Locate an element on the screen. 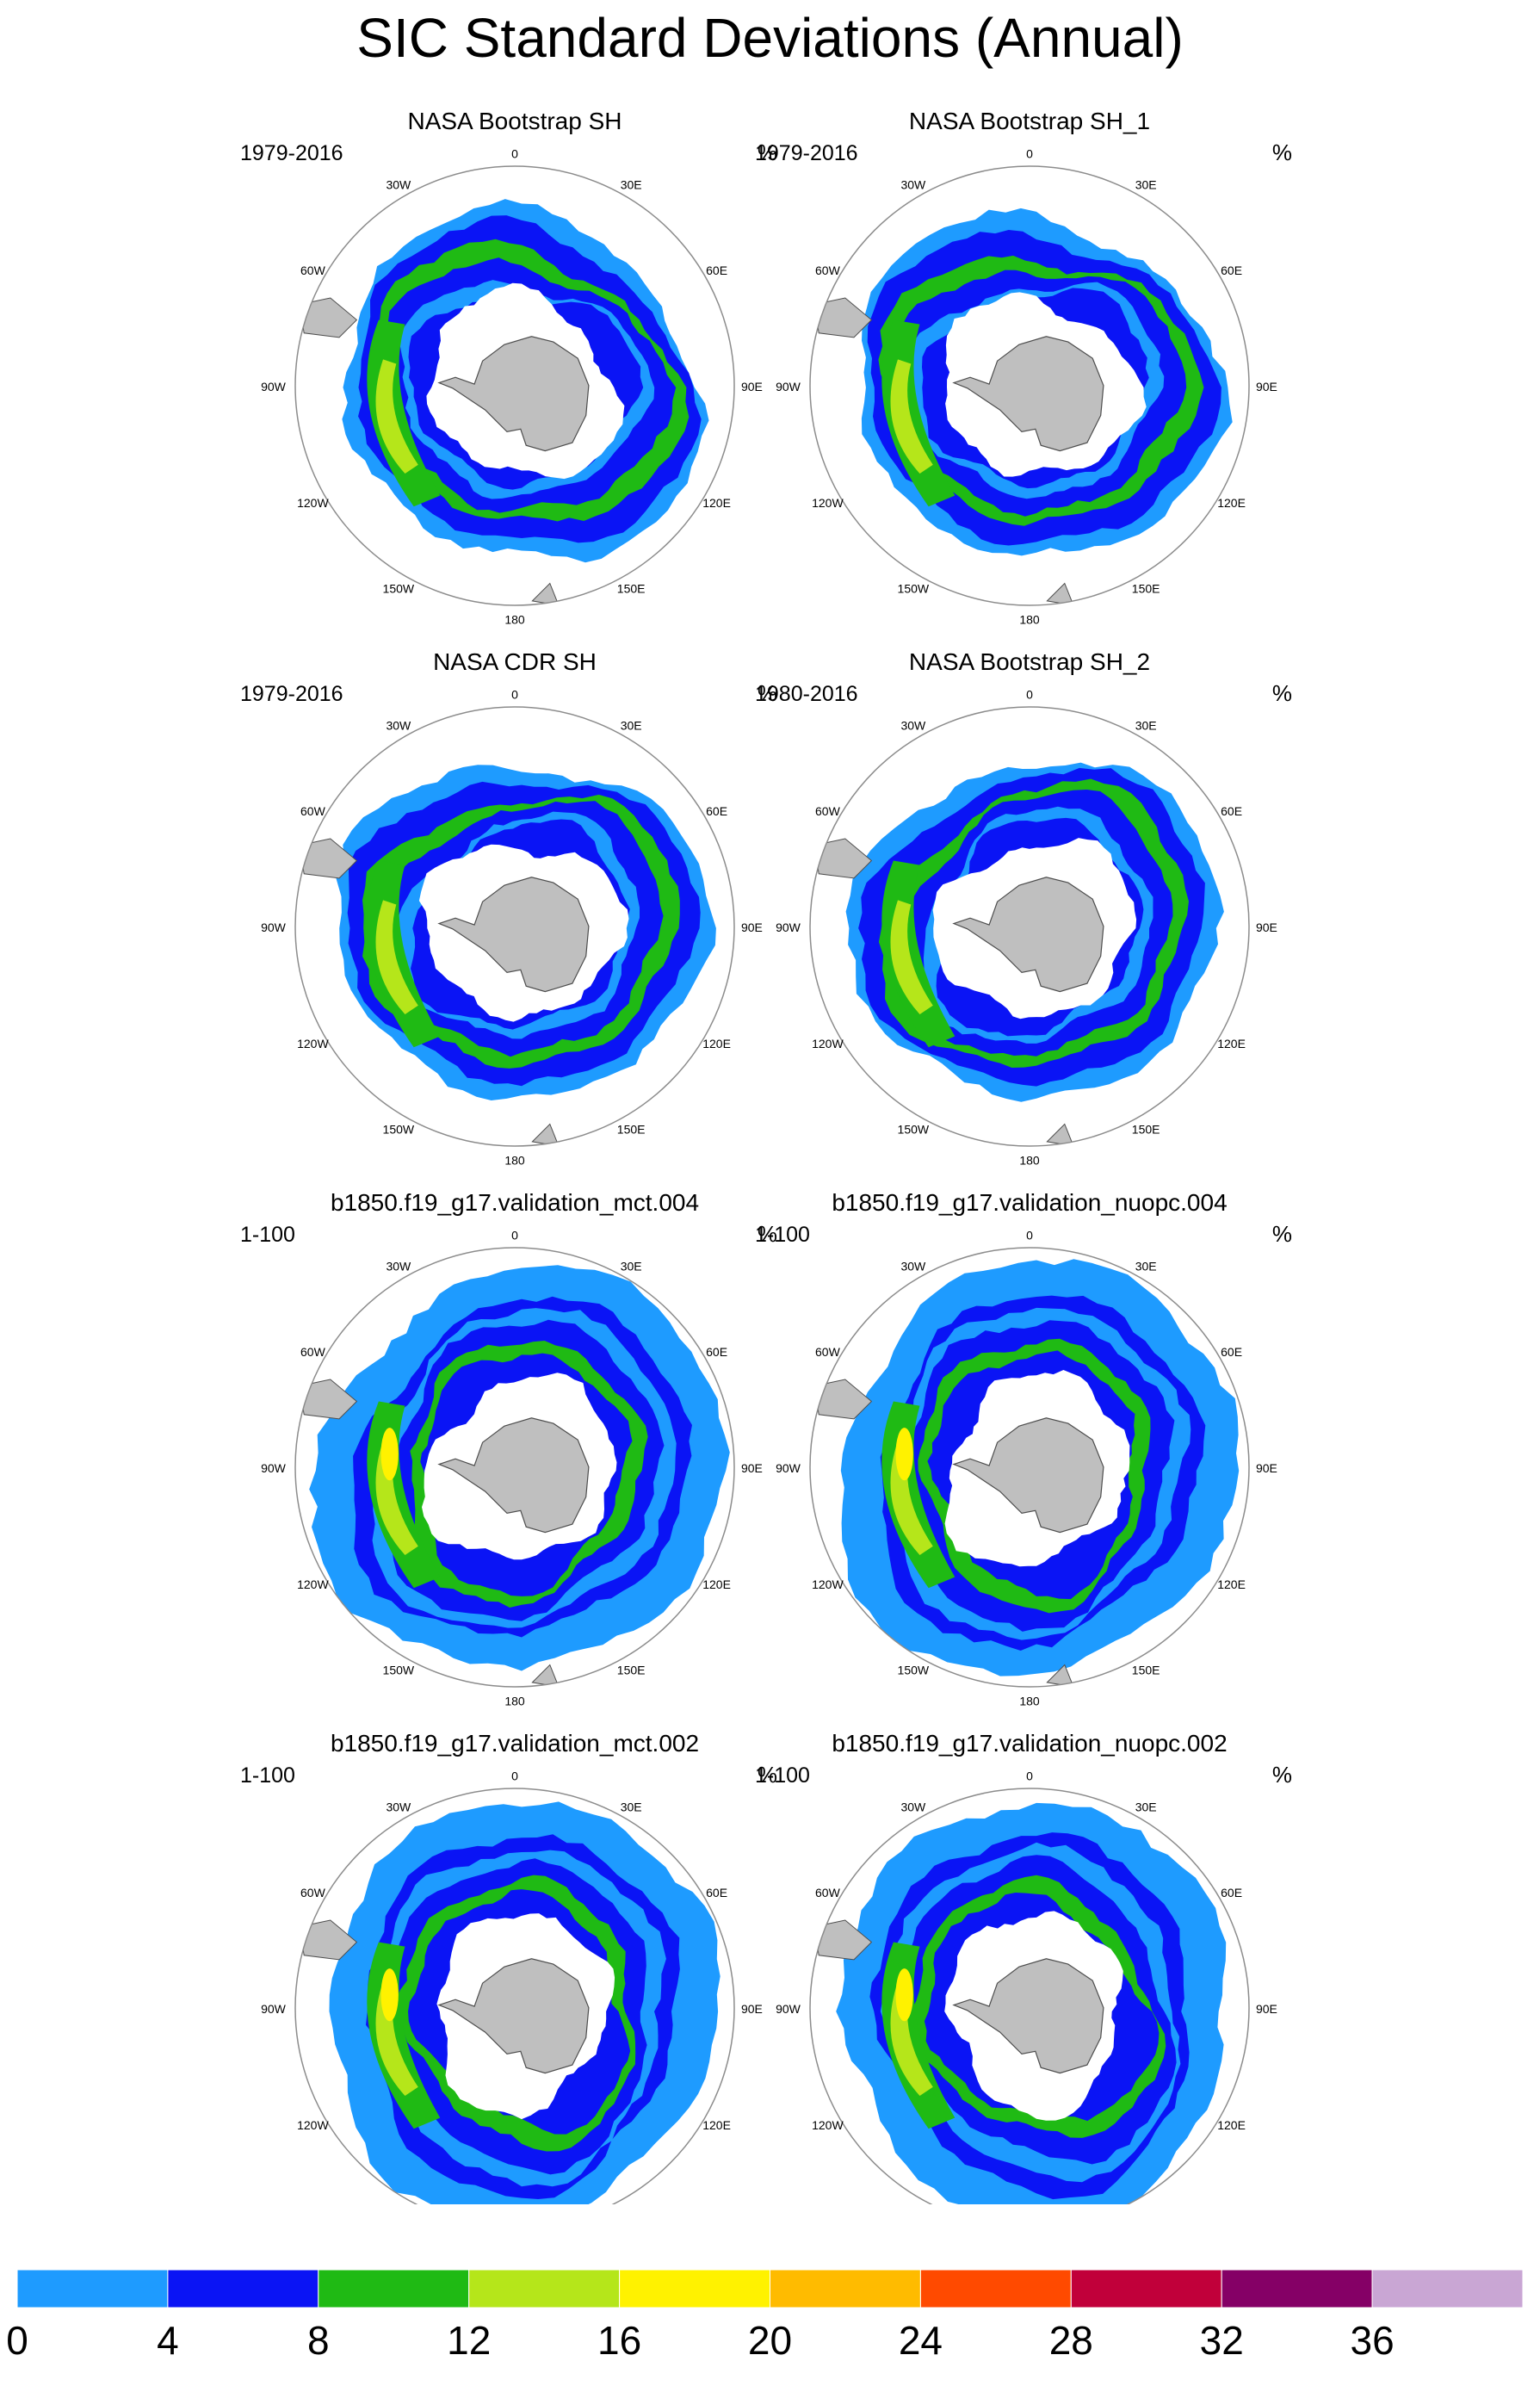 This screenshot has height=2386, width=1540. panel-title: b1850.f19_g17.validation_mct.004 is located at coordinates (515, 1202).